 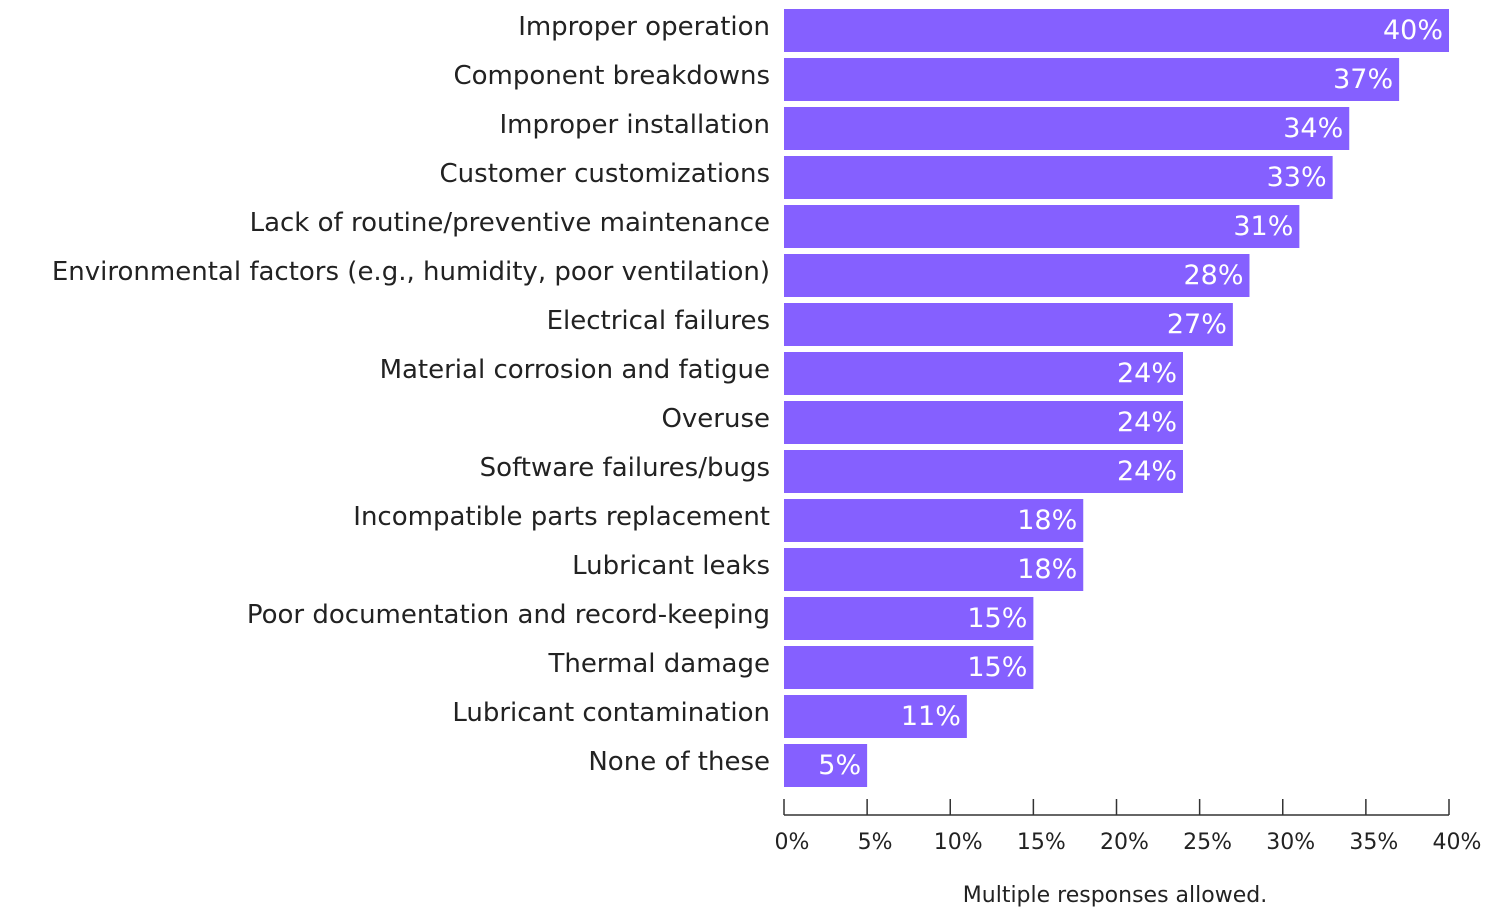 I want to click on annotation: Multiple responses allowed., so click(x=1115, y=895).